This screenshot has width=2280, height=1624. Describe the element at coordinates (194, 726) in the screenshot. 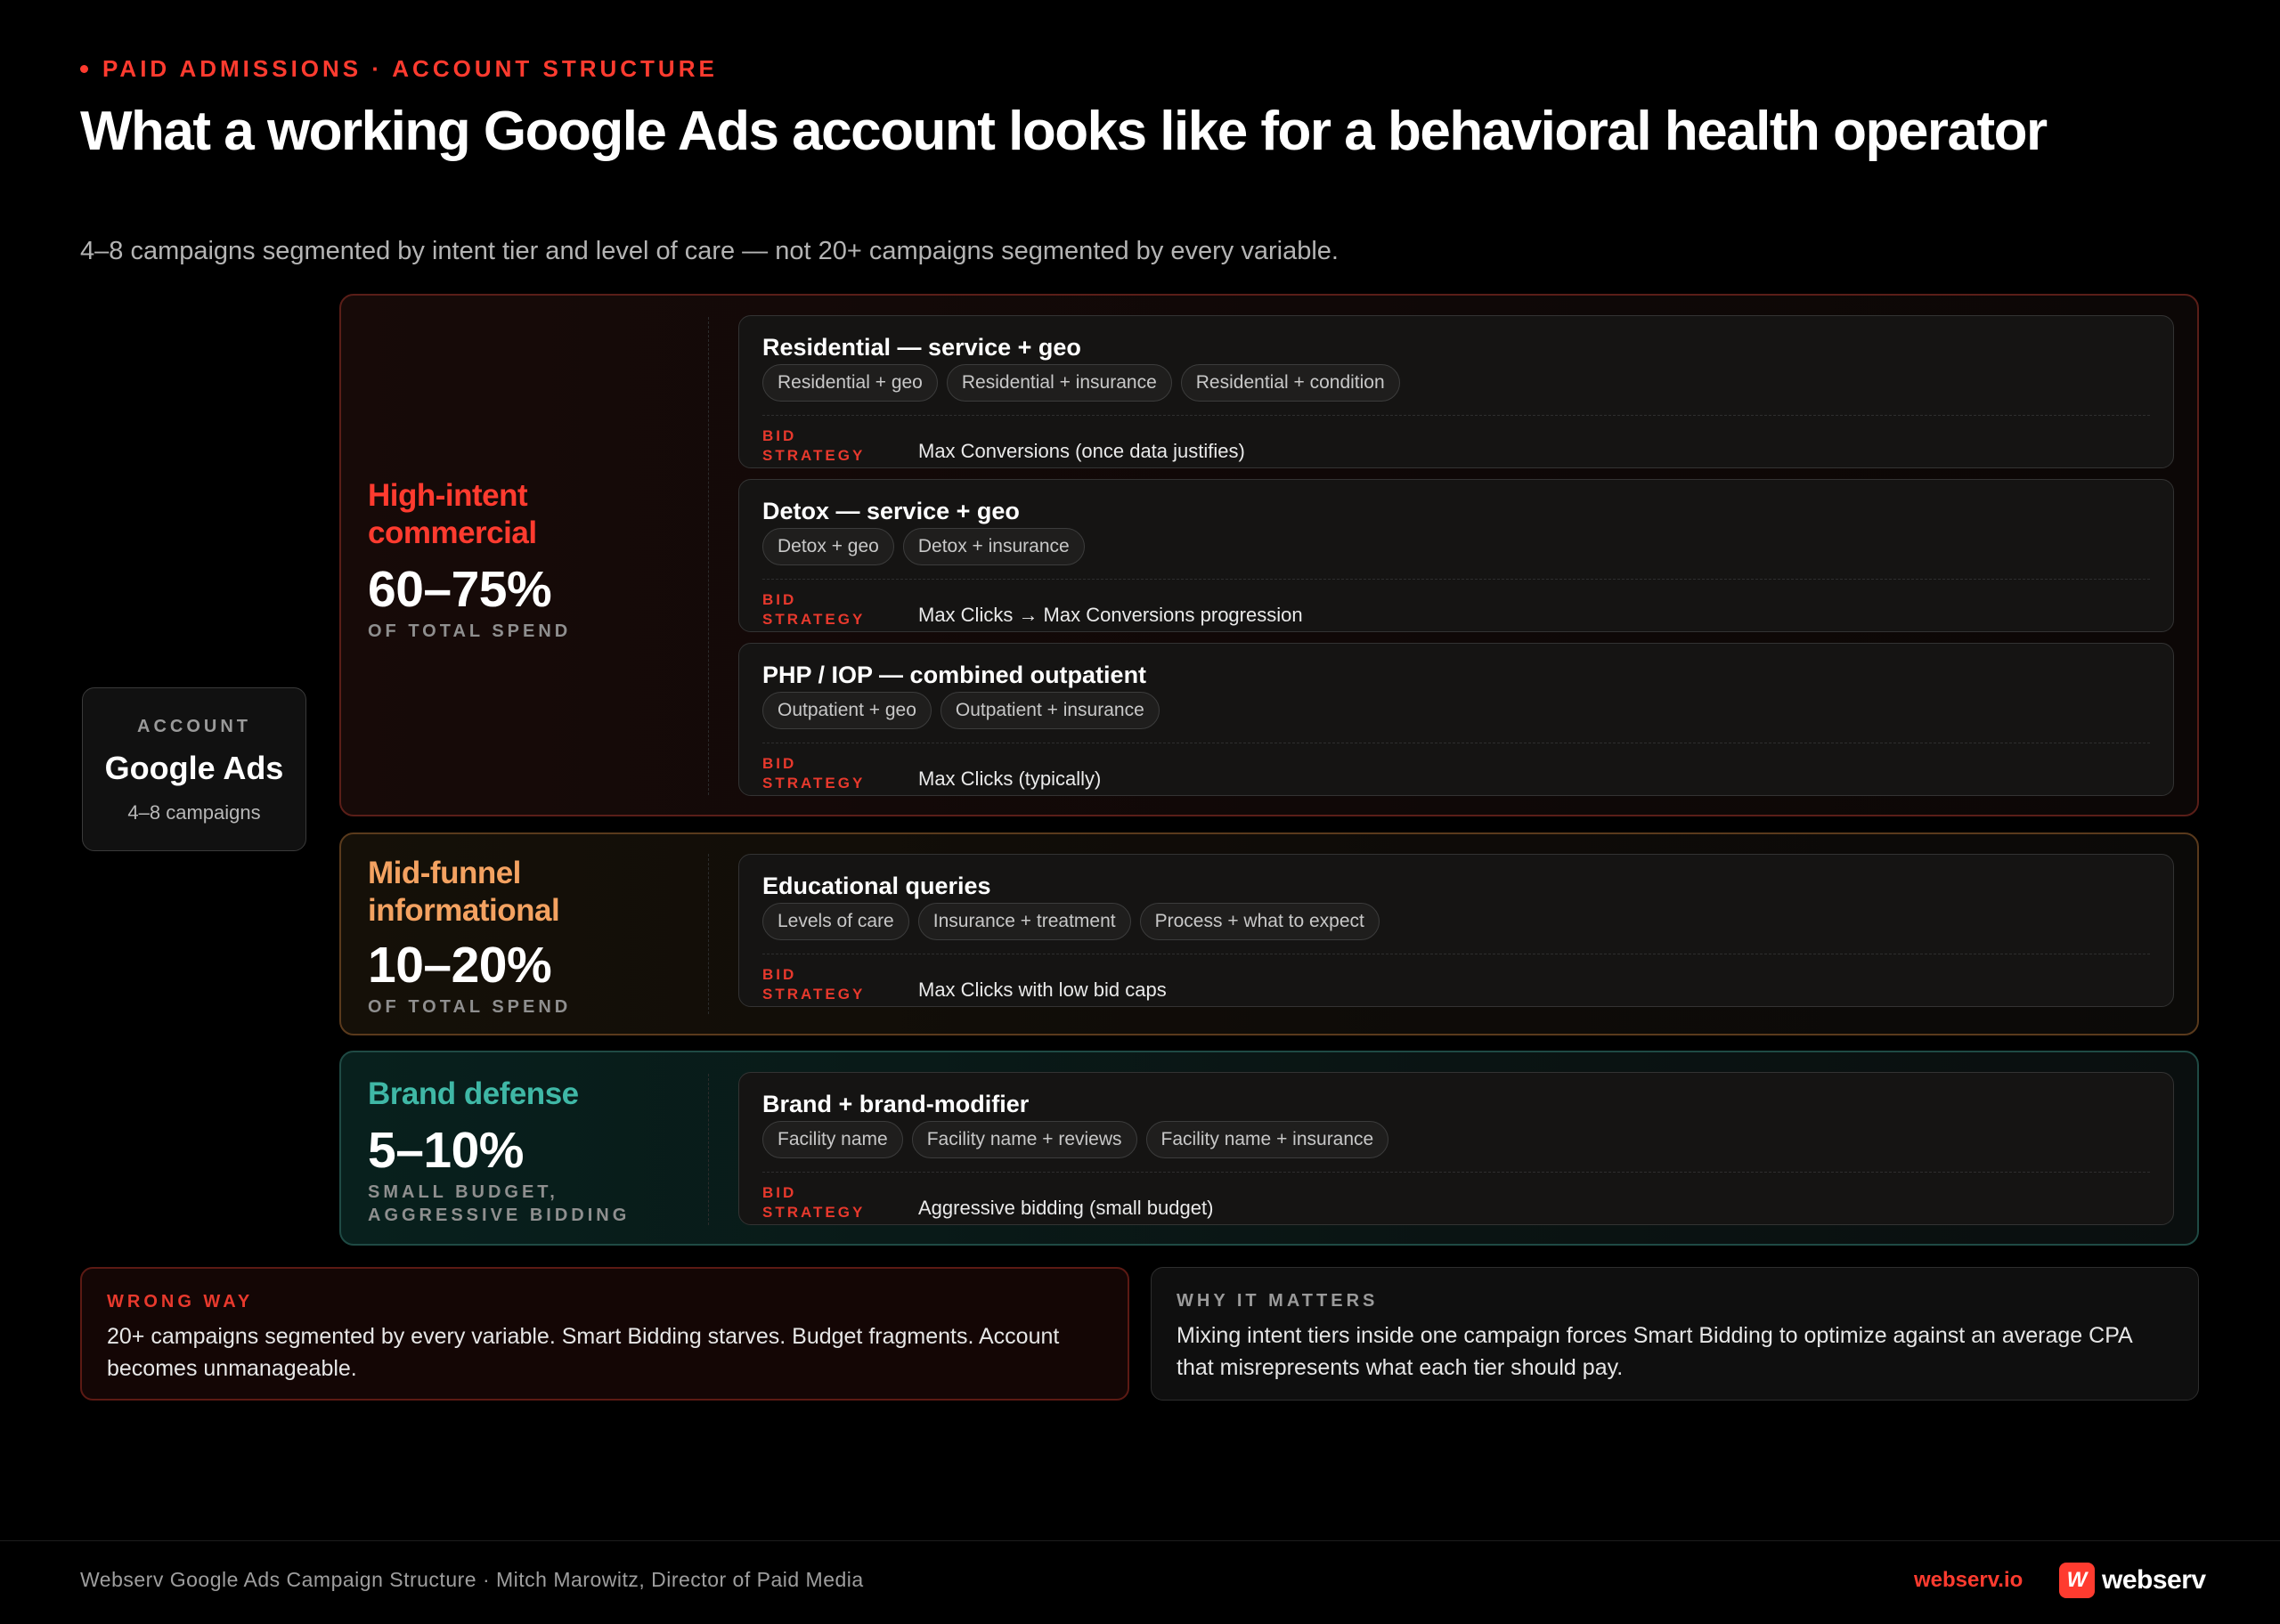

I see `account-label: ACCOUNT` at that location.